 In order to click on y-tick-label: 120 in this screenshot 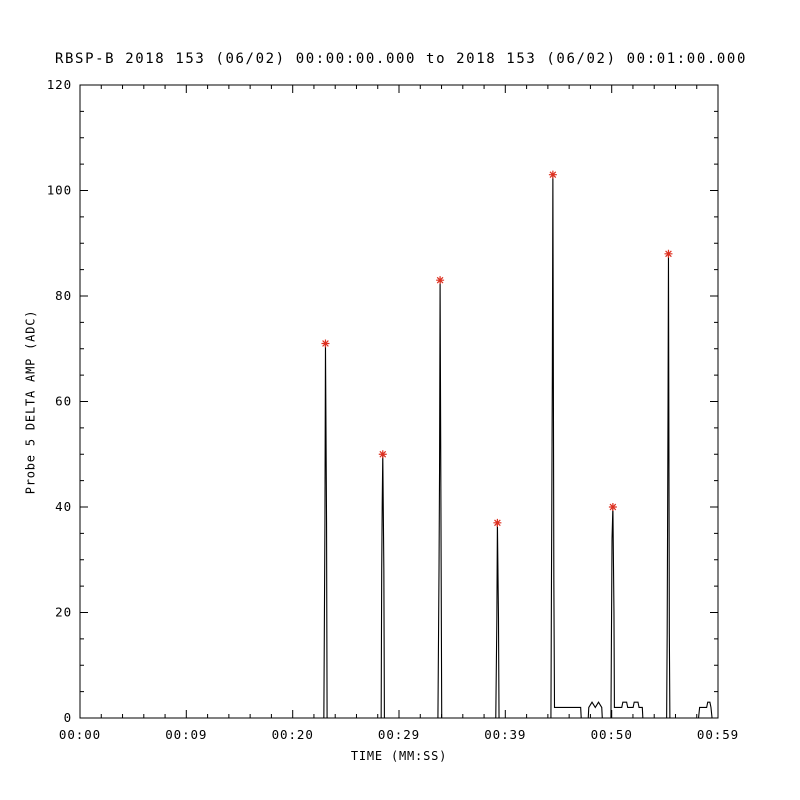, I will do `click(59, 84)`.